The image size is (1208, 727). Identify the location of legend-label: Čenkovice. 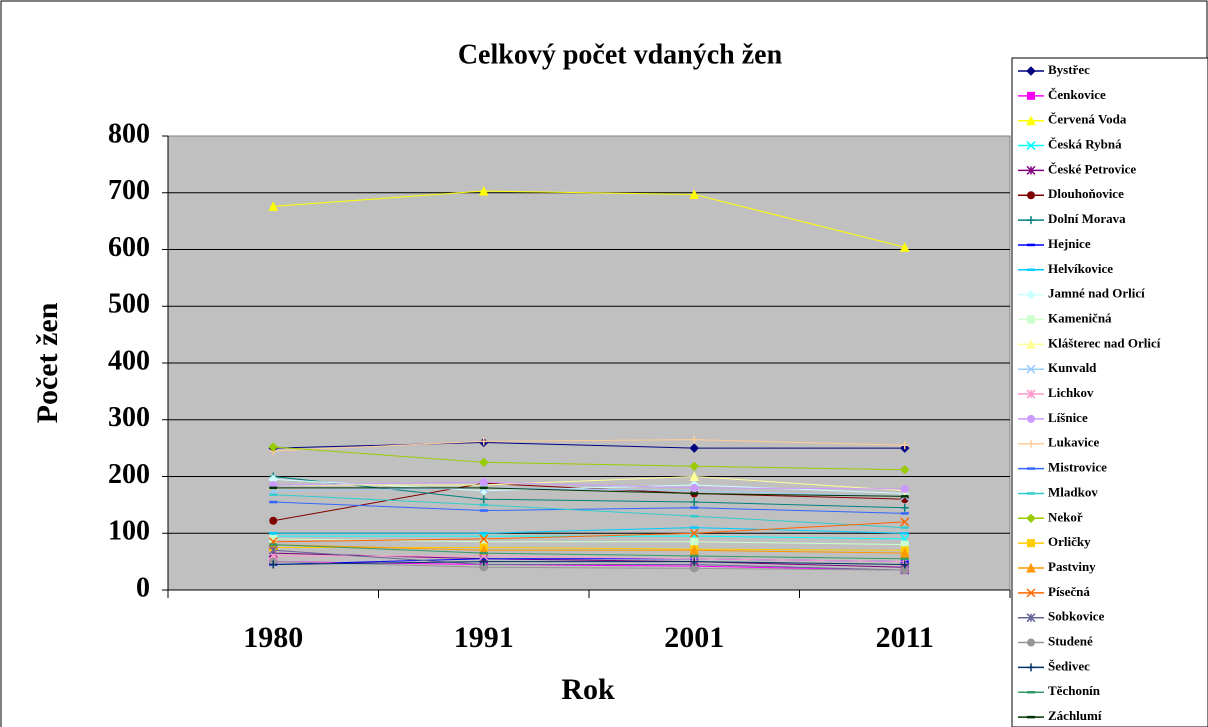
(1077, 94).